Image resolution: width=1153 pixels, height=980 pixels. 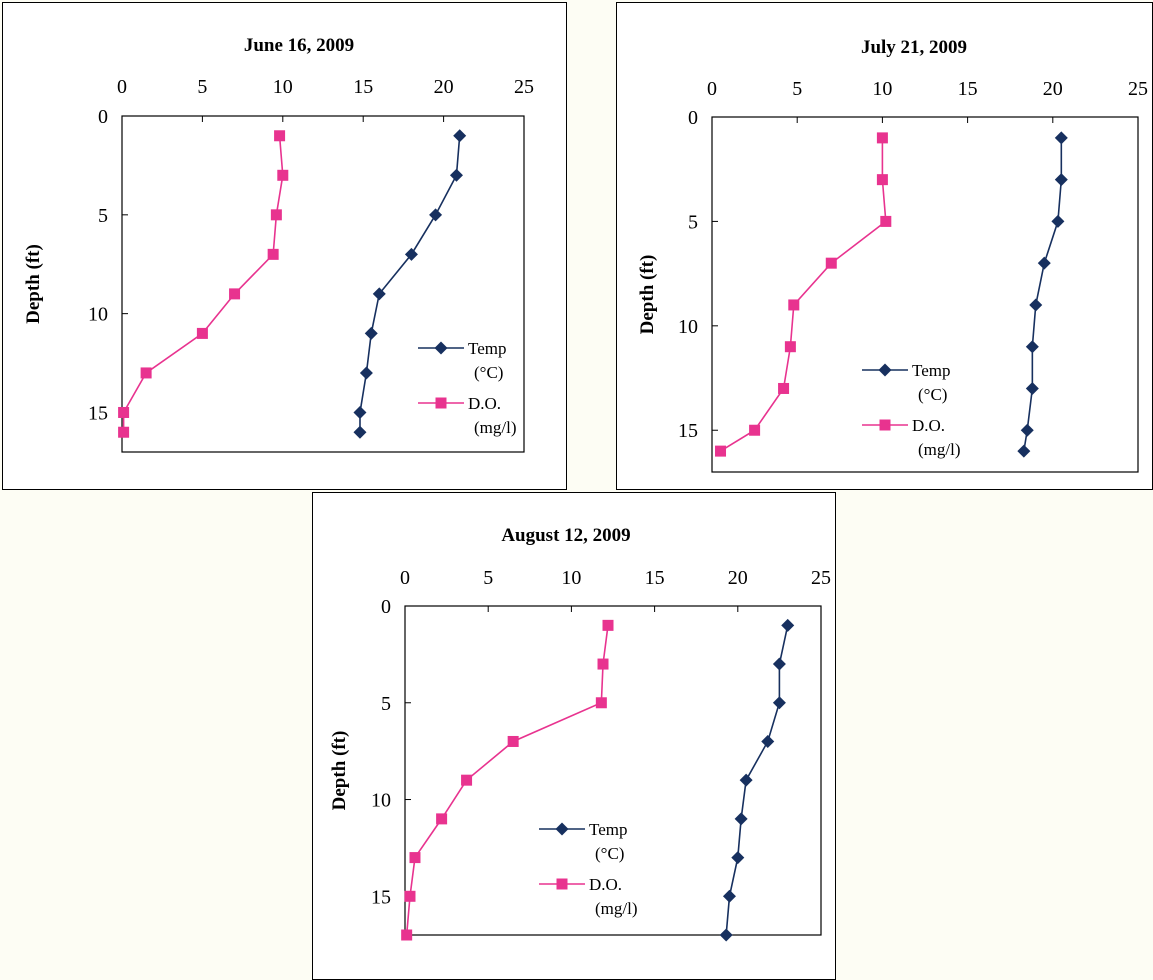 What do you see at coordinates (299, 45) in the screenshot?
I see `chart-title: June 16, 2009` at bounding box center [299, 45].